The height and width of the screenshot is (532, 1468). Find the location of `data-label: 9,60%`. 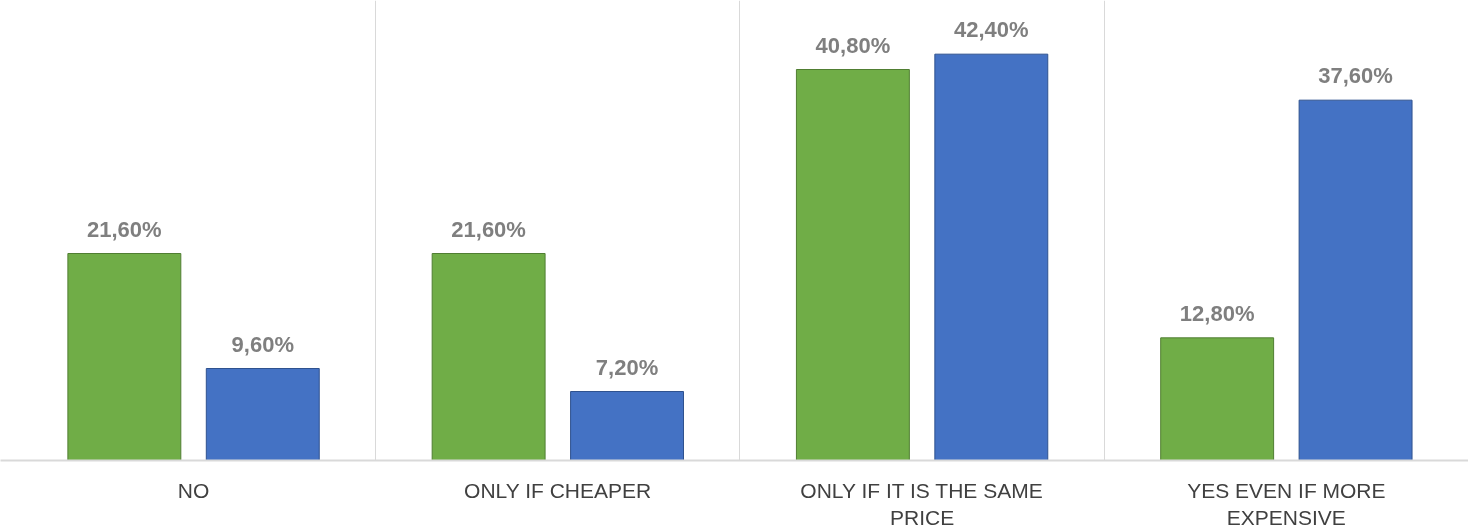

data-label: 9,60% is located at coordinates (262, 344).